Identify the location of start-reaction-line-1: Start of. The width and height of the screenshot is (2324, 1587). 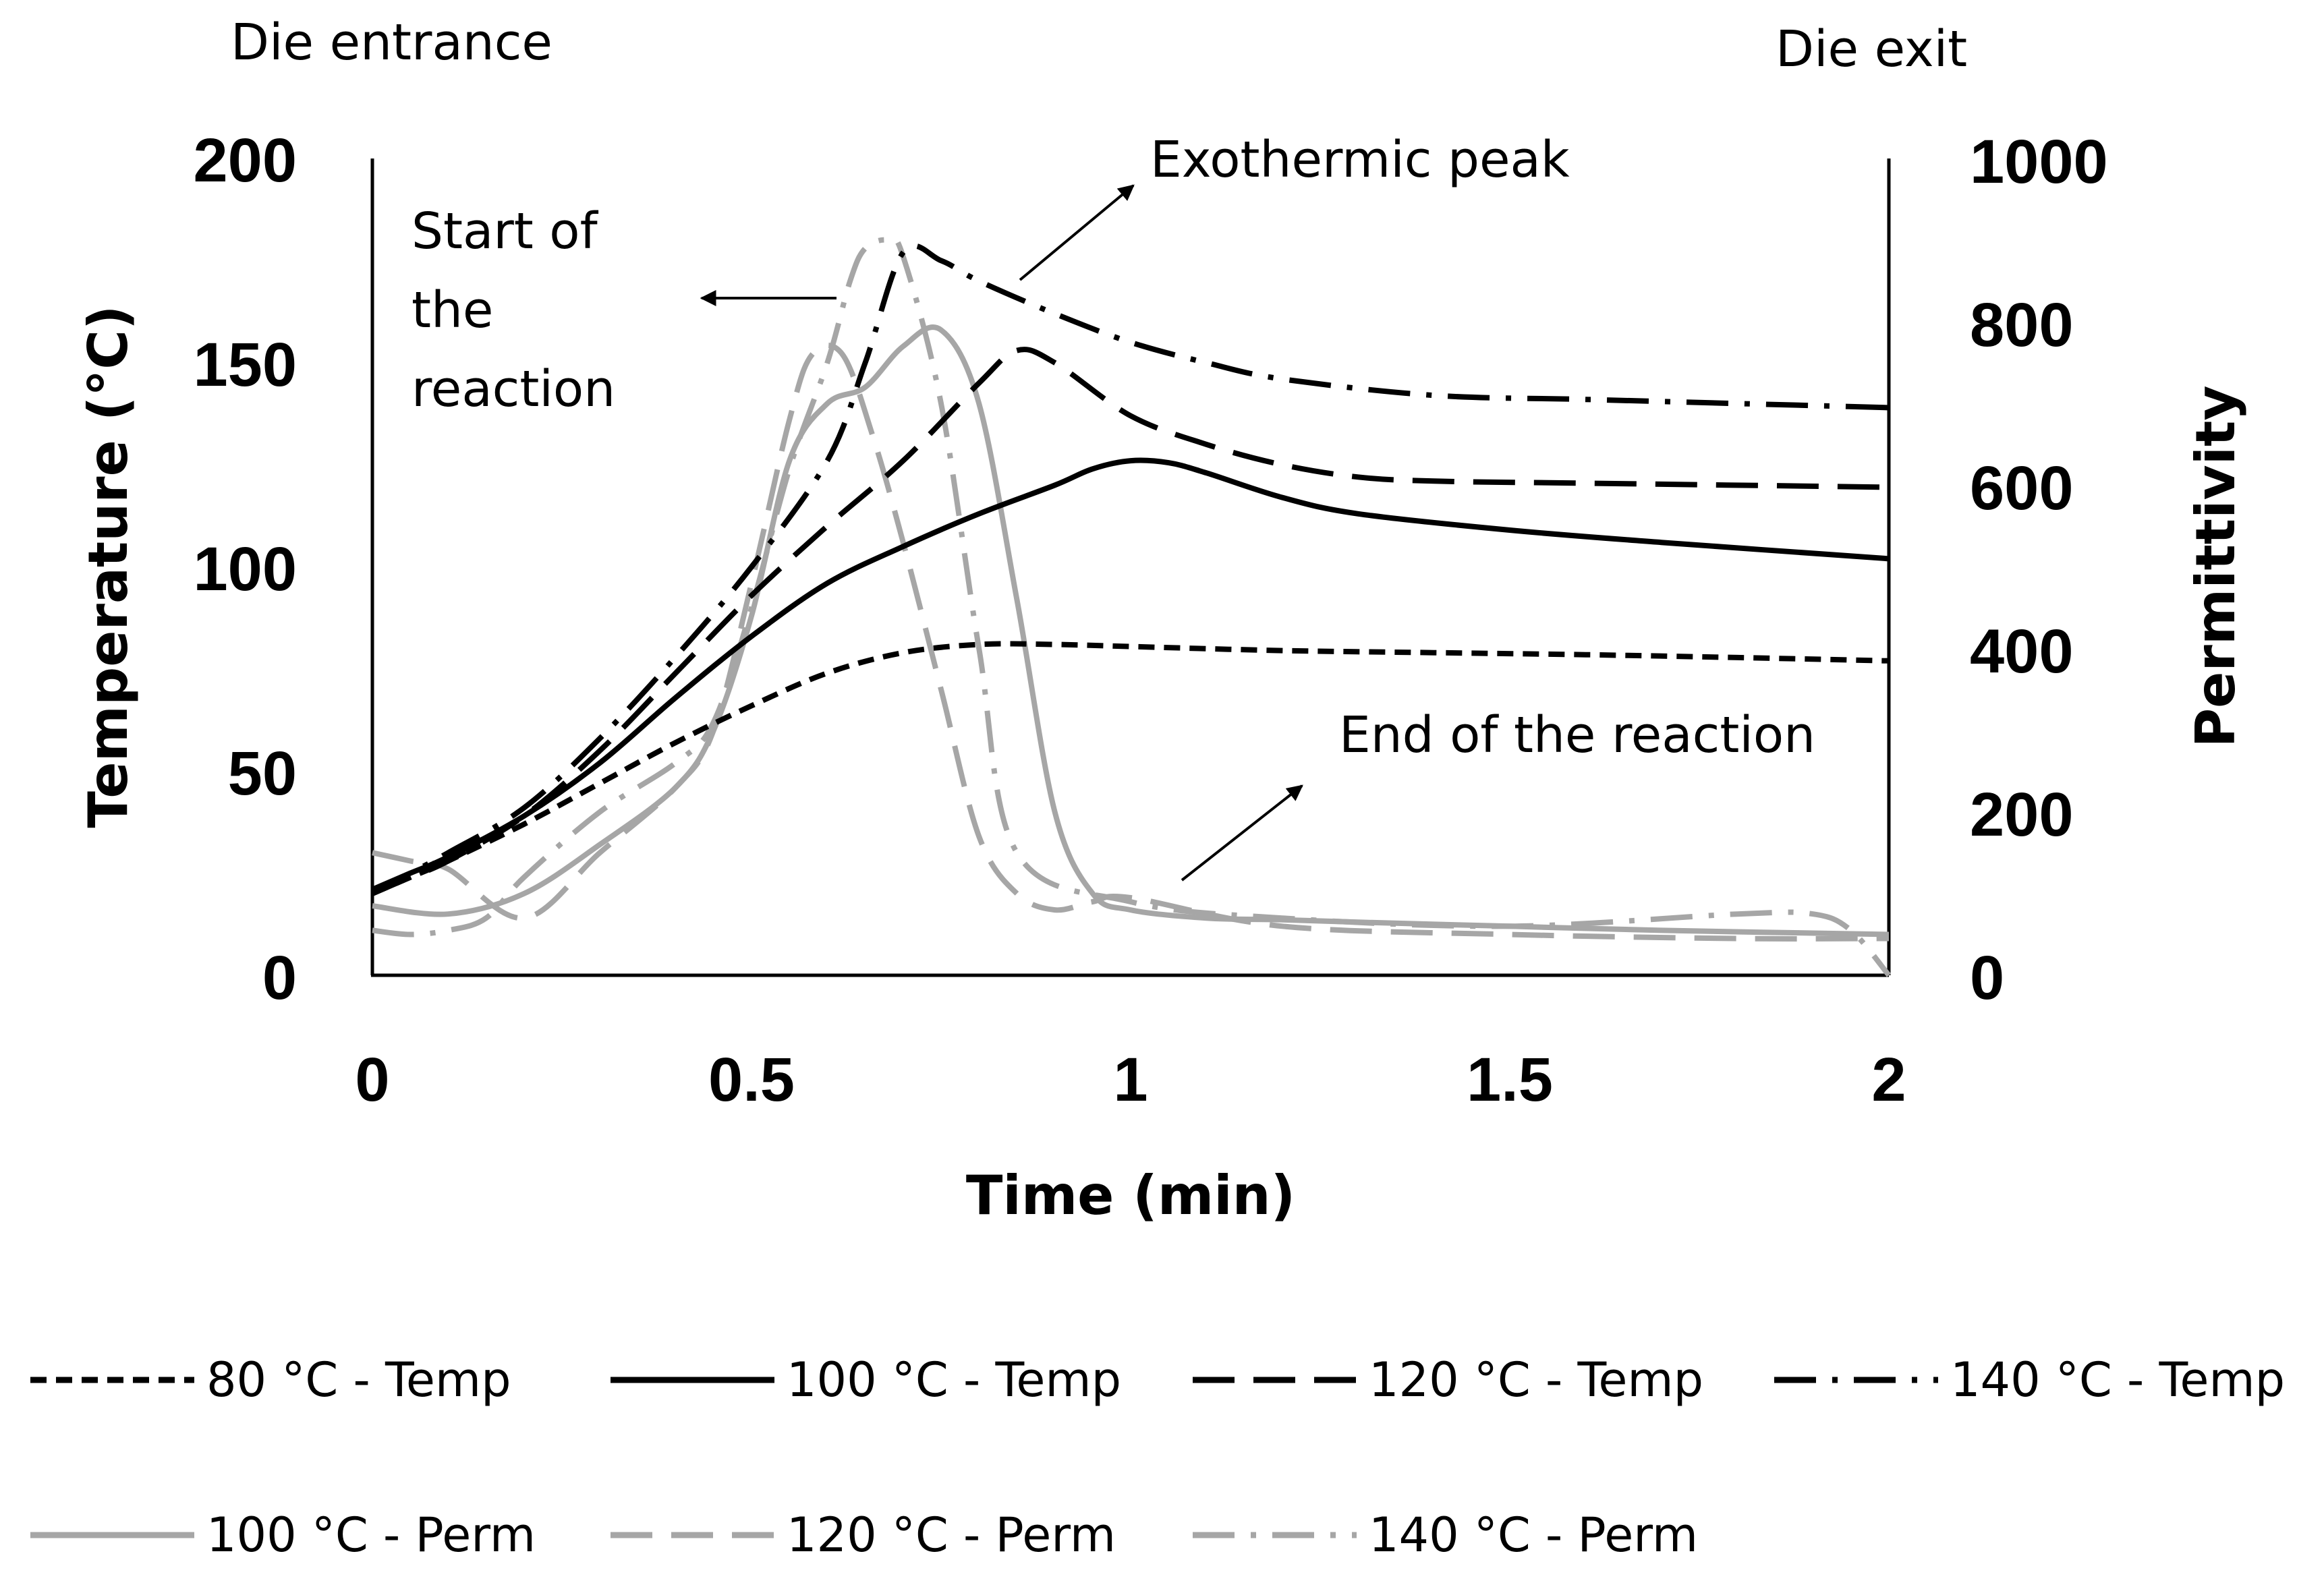
(505, 231).